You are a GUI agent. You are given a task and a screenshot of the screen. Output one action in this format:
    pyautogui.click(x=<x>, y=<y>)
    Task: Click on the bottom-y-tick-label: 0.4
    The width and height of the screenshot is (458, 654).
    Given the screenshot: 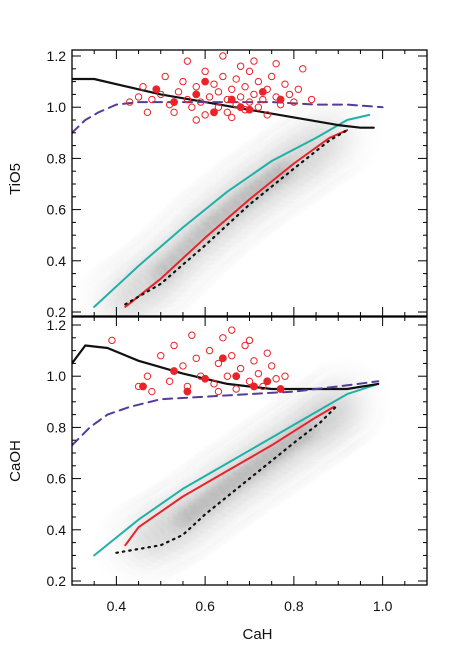 What is the action you would take?
    pyautogui.click(x=57, y=530)
    